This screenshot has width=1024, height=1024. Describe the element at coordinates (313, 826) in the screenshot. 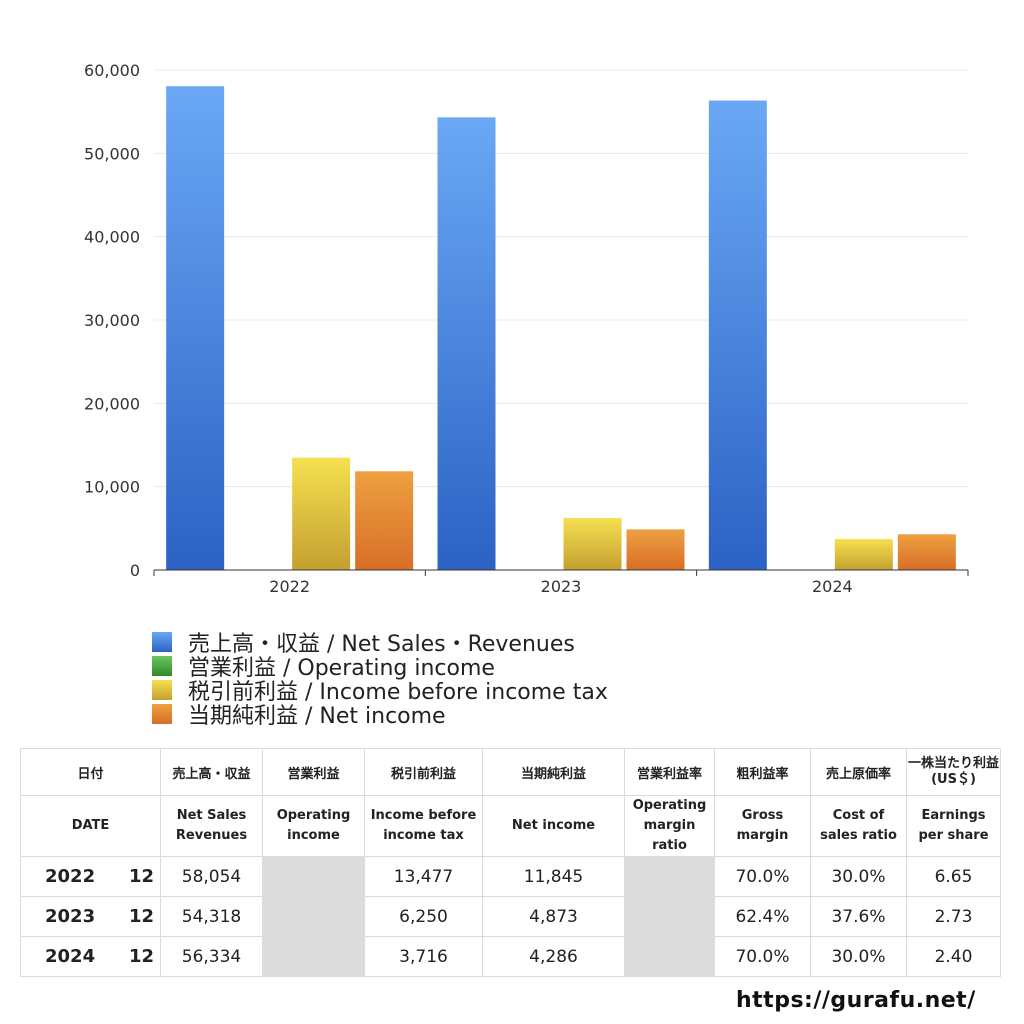

I see `header-operating-en: Operating income` at that location.